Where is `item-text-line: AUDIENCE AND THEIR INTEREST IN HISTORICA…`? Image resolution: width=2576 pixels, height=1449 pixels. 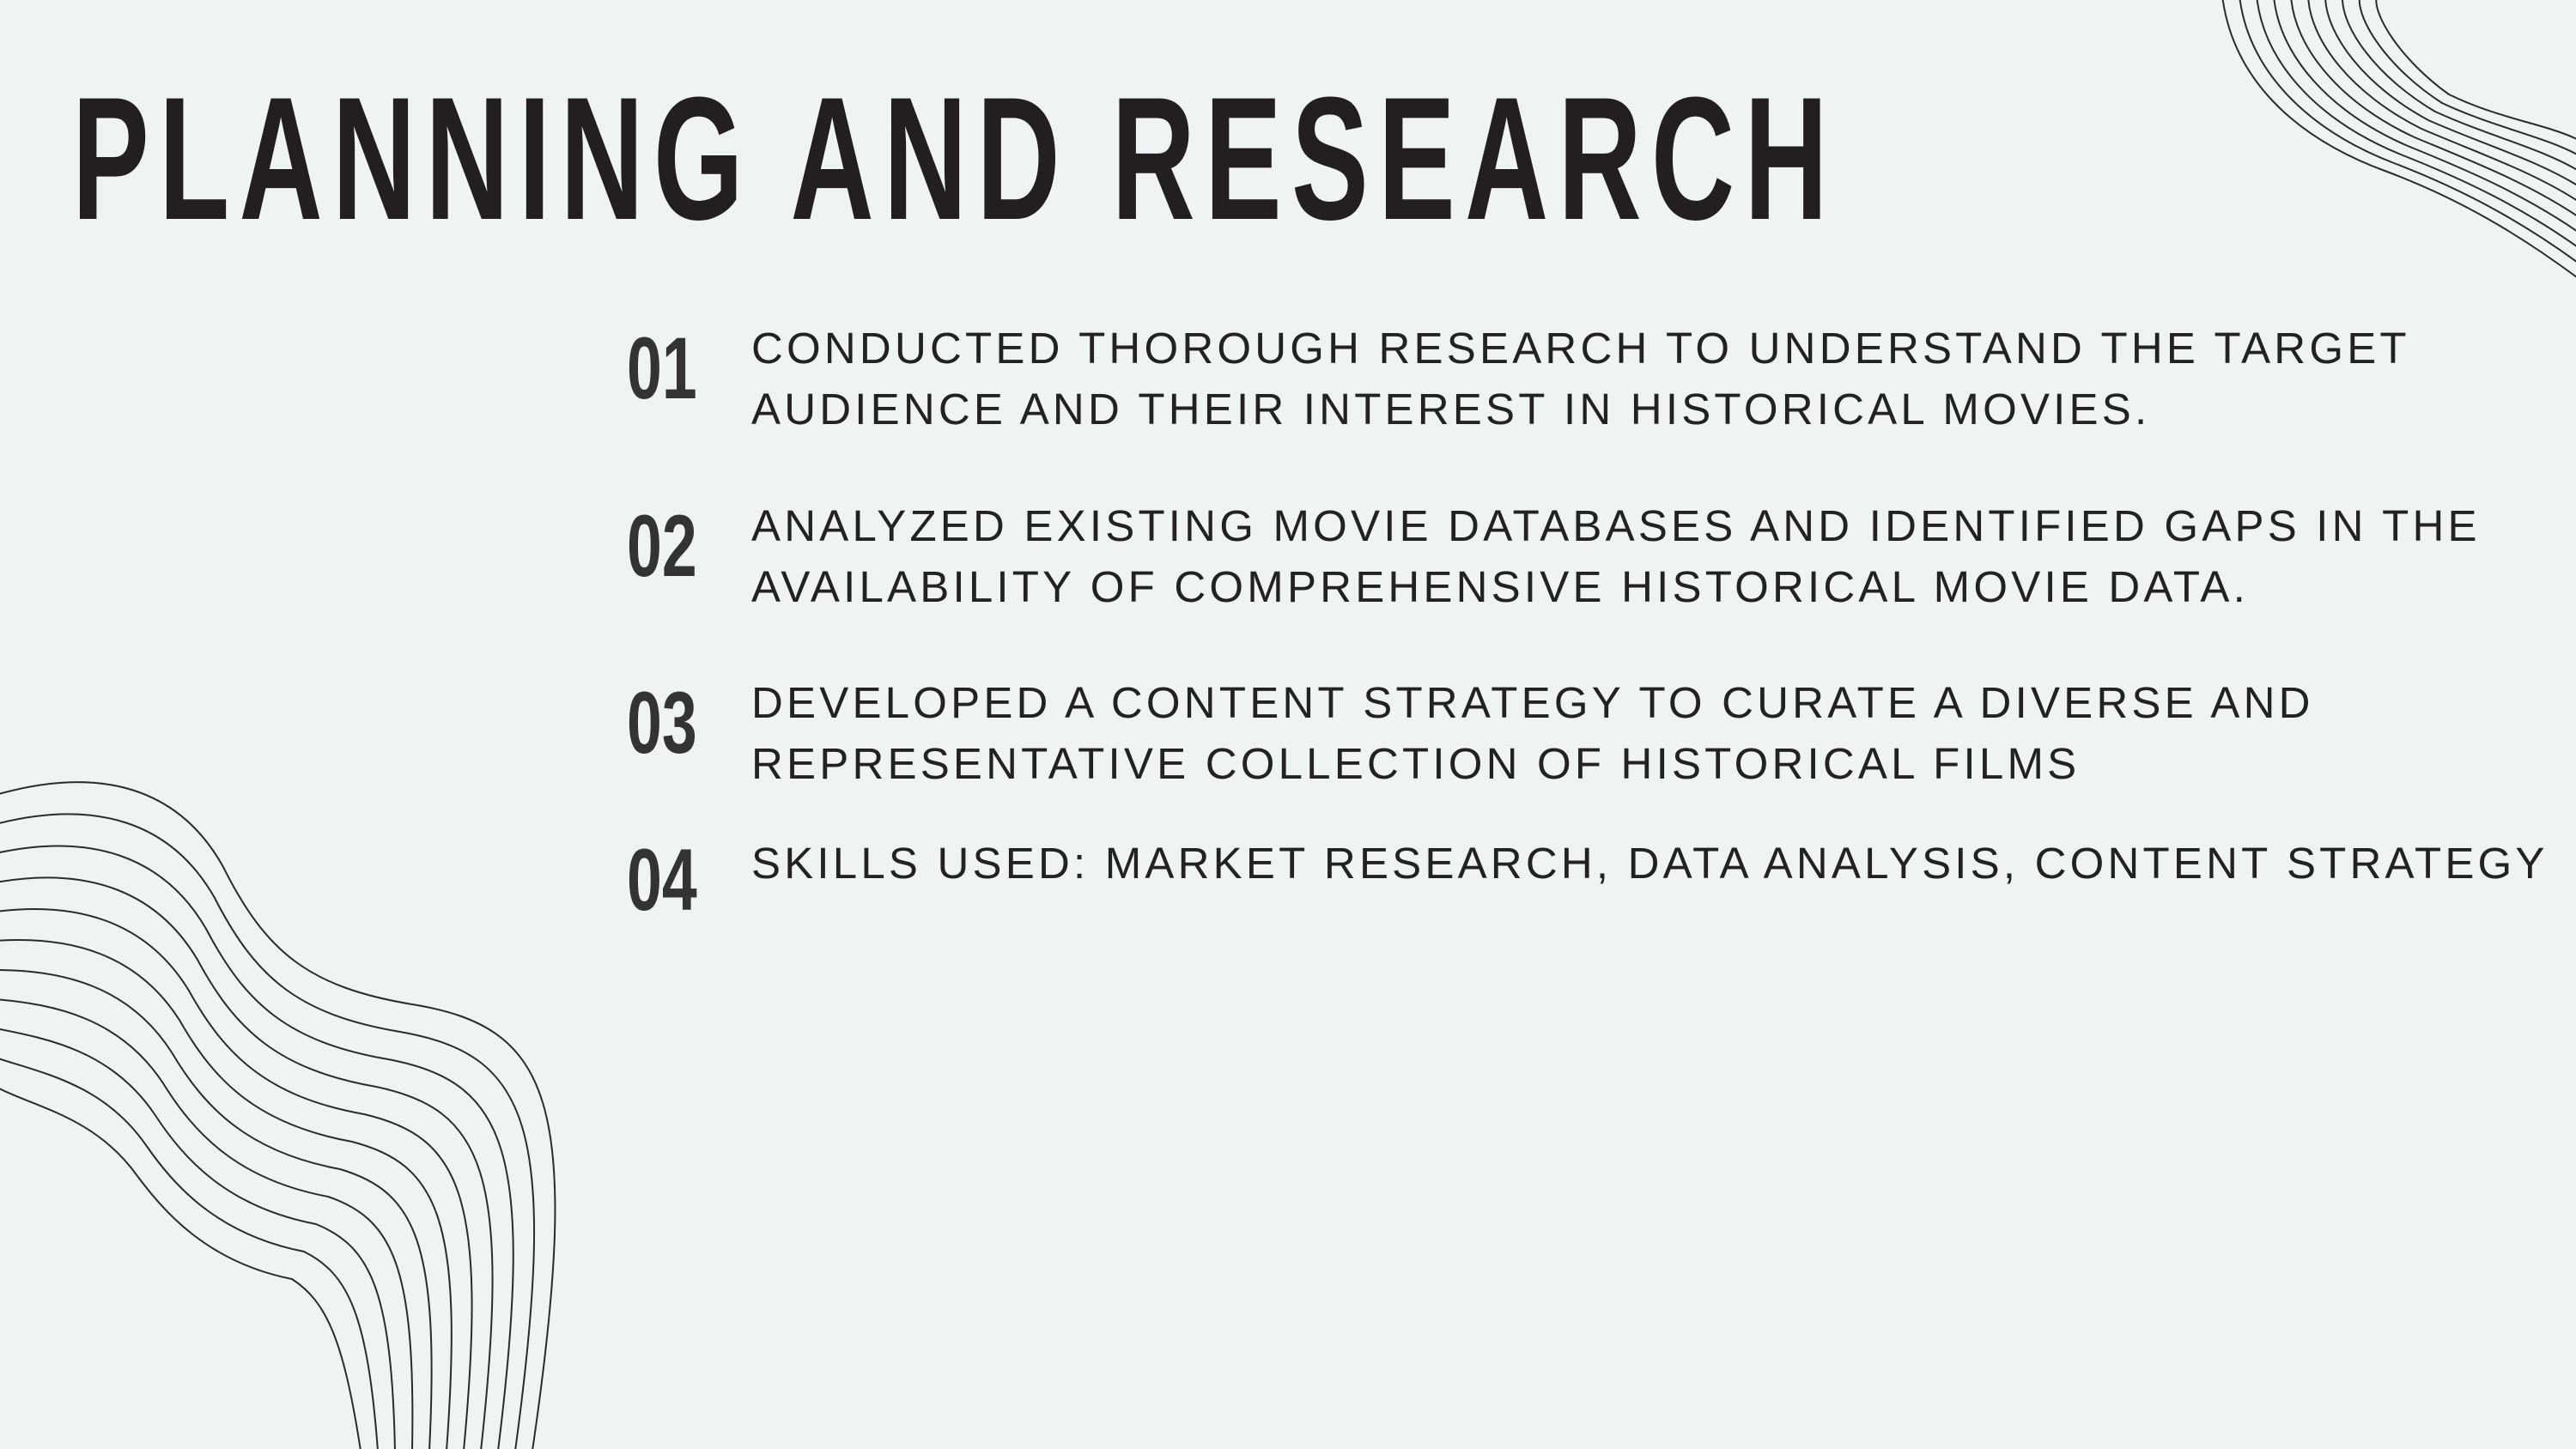
item-text-line: AUDIENCE AND THEIR INTEREST IN HISTORICA… is located at coordinates (1451, 409).